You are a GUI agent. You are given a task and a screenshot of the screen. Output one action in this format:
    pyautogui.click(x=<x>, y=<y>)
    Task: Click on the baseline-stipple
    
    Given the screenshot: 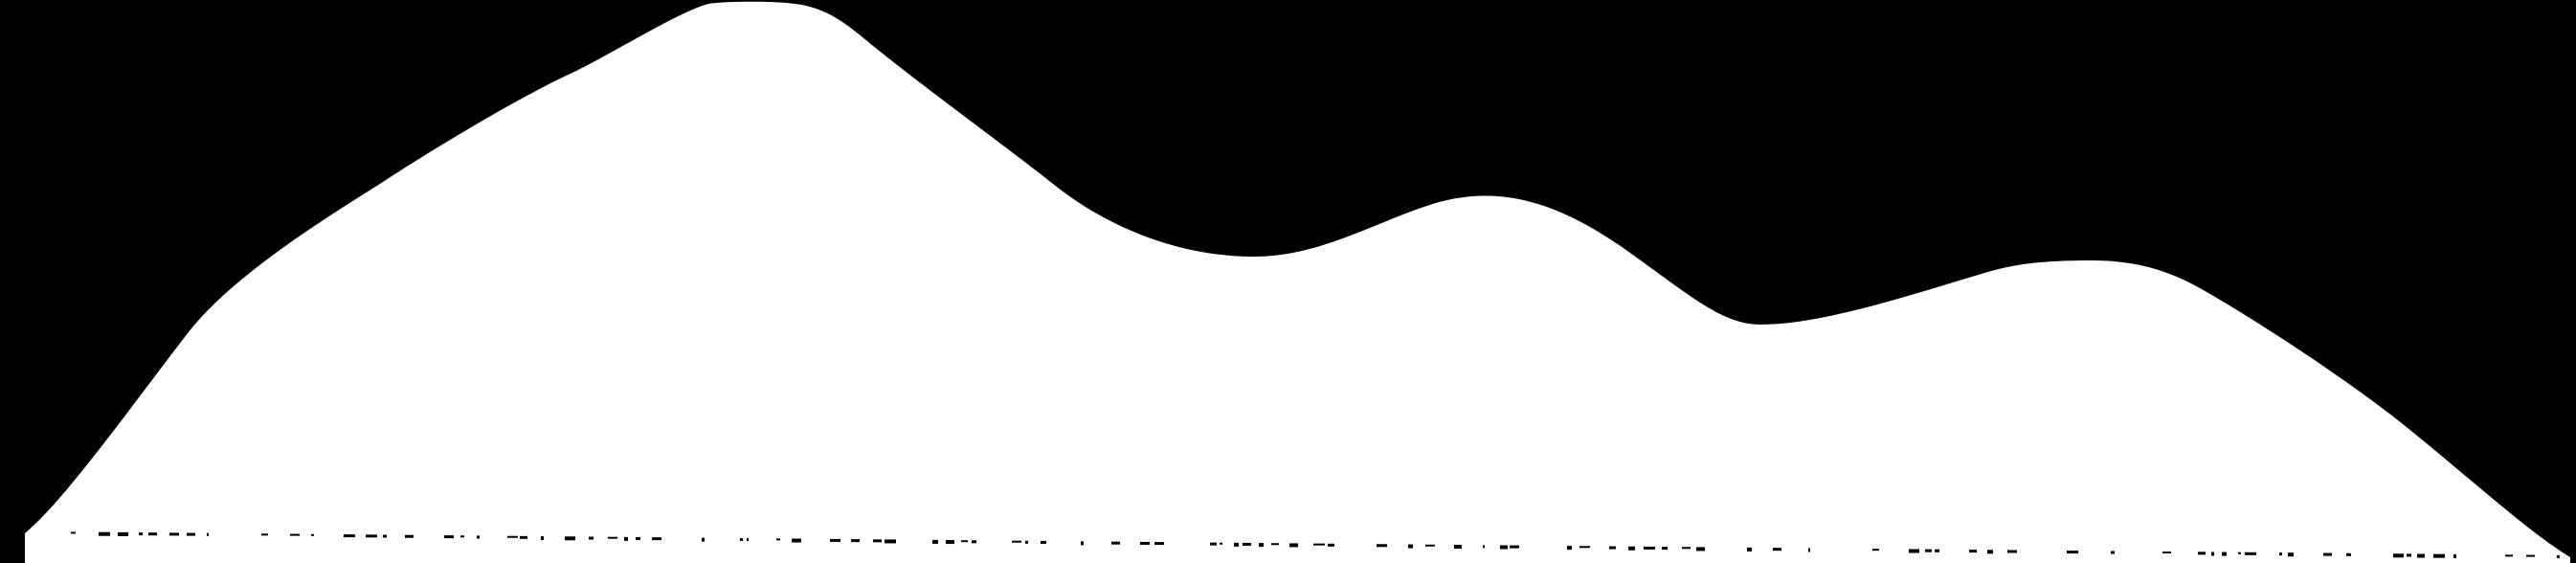 What is the action you would take?
    pyautogui.click(x=1316, y=544)
    